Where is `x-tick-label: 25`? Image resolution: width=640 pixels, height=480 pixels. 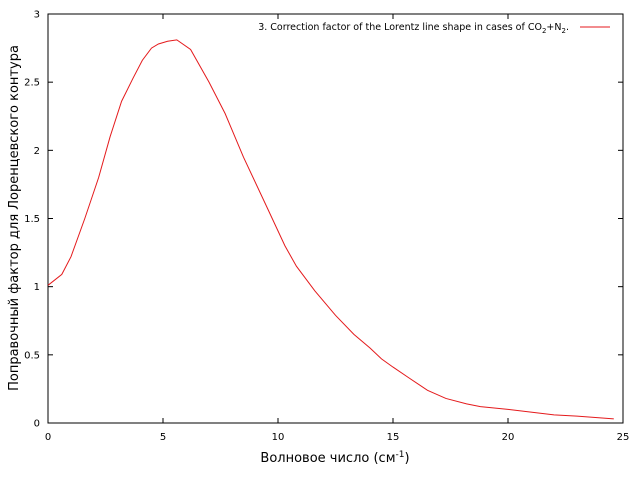 x-tick-label: 25 is located at coordinates (623, 437).